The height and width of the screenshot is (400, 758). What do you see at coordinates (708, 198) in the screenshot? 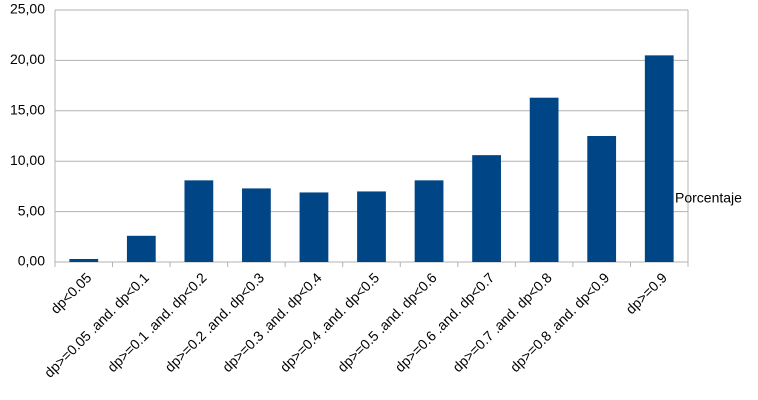
I see `legend-label: Porcentaje` at bounding box center [708, 198].